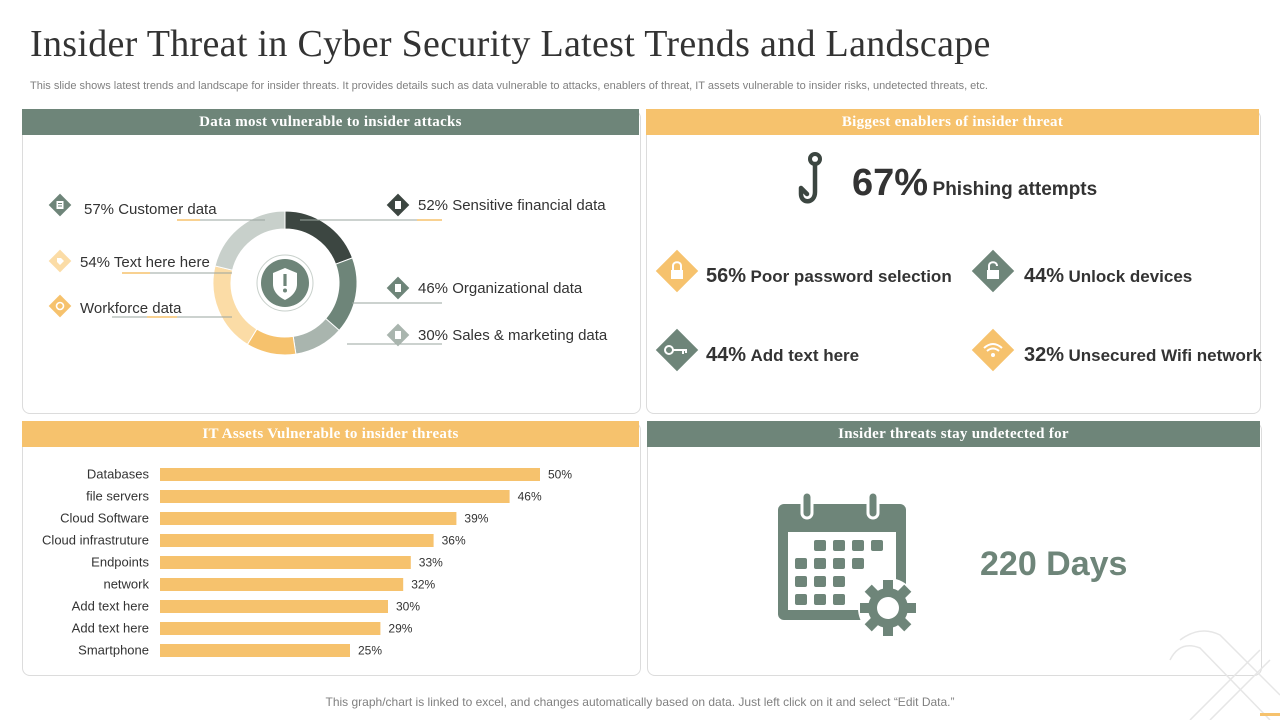  What do you see at coordinates (851, 276) in the screenshot?
I see `enabler-label: Poor password selection` at bounding box center [851, 276].